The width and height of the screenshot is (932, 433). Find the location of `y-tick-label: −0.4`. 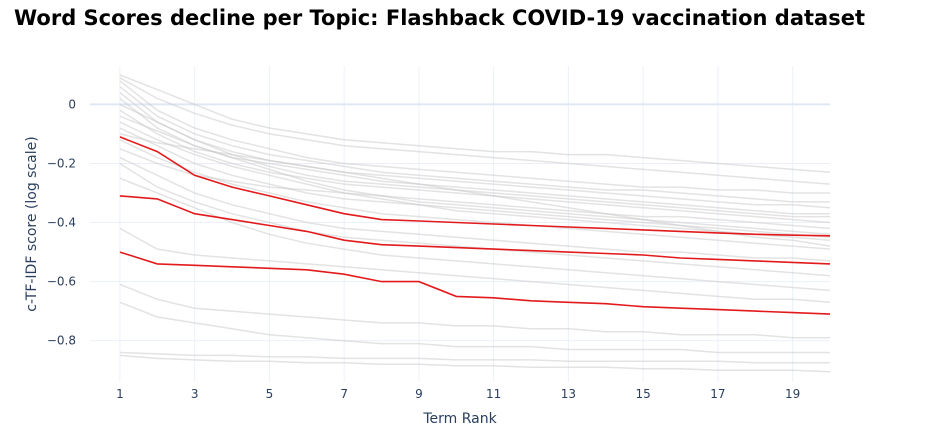

y-tick-label: −0.4 is located at coordinates (61, 223).